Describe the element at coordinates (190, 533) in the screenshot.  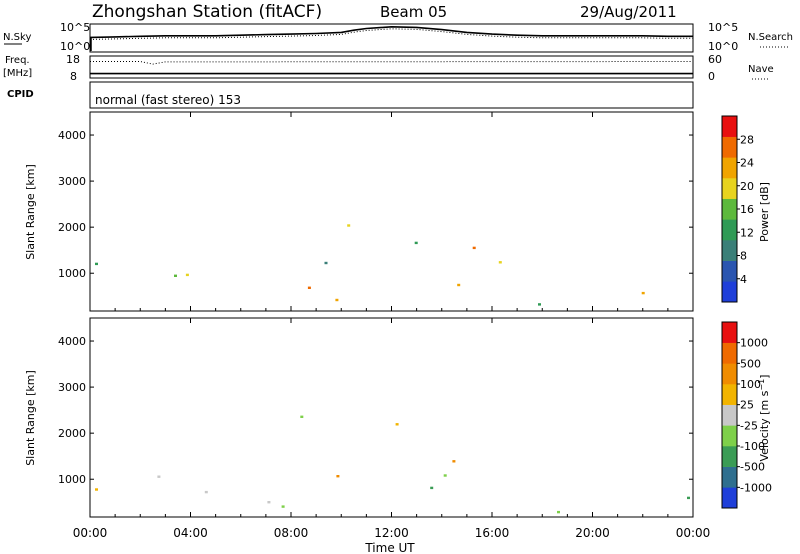
I see `time-tick-label: 04:00` at that location.